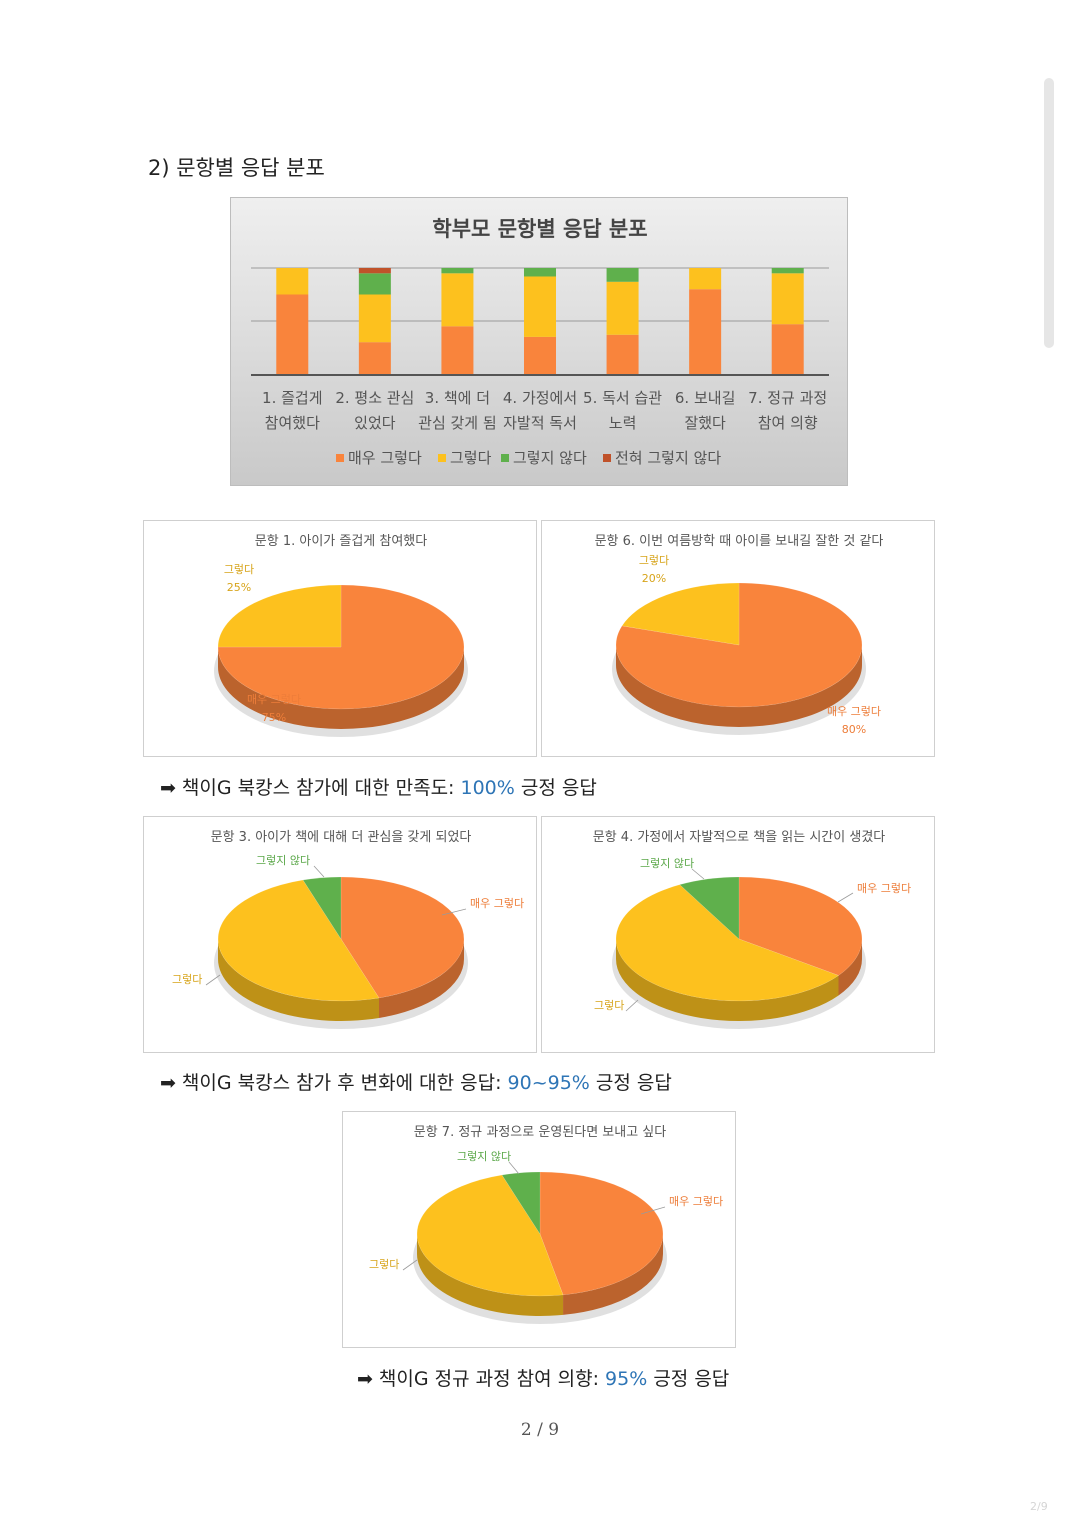 The height and width of the screenshot is (1514, 1080). I want to click on x-tick-label: 자발적 독서, so click(540, 423).